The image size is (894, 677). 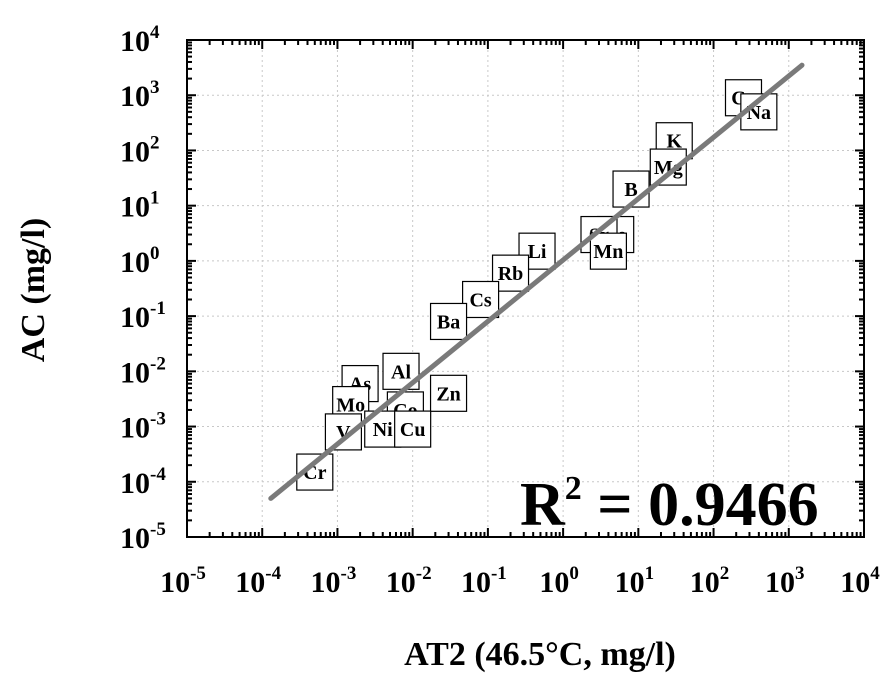 I want to click on point-label: Ni, so click(x=383, y=430).